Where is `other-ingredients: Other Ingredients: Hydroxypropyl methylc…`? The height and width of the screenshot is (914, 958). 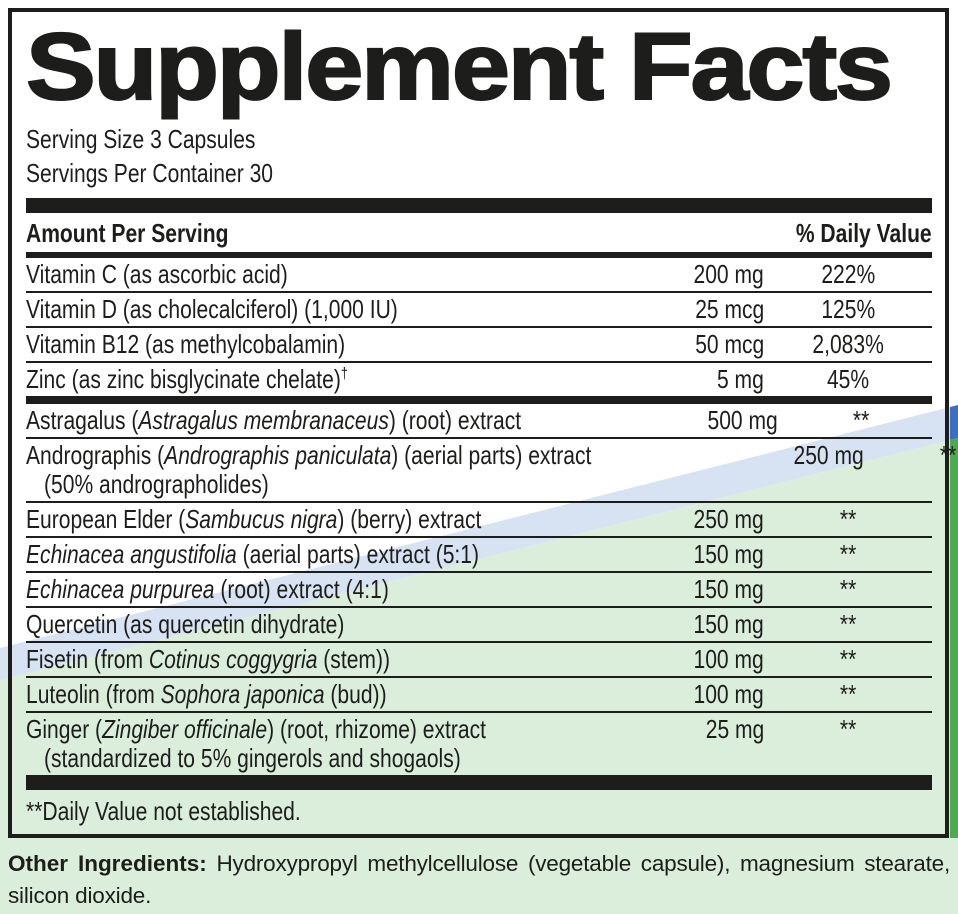
other-ingredients: Other Ingredients: Hydroxypropyl methylc… is located at coordinates (479, 877).